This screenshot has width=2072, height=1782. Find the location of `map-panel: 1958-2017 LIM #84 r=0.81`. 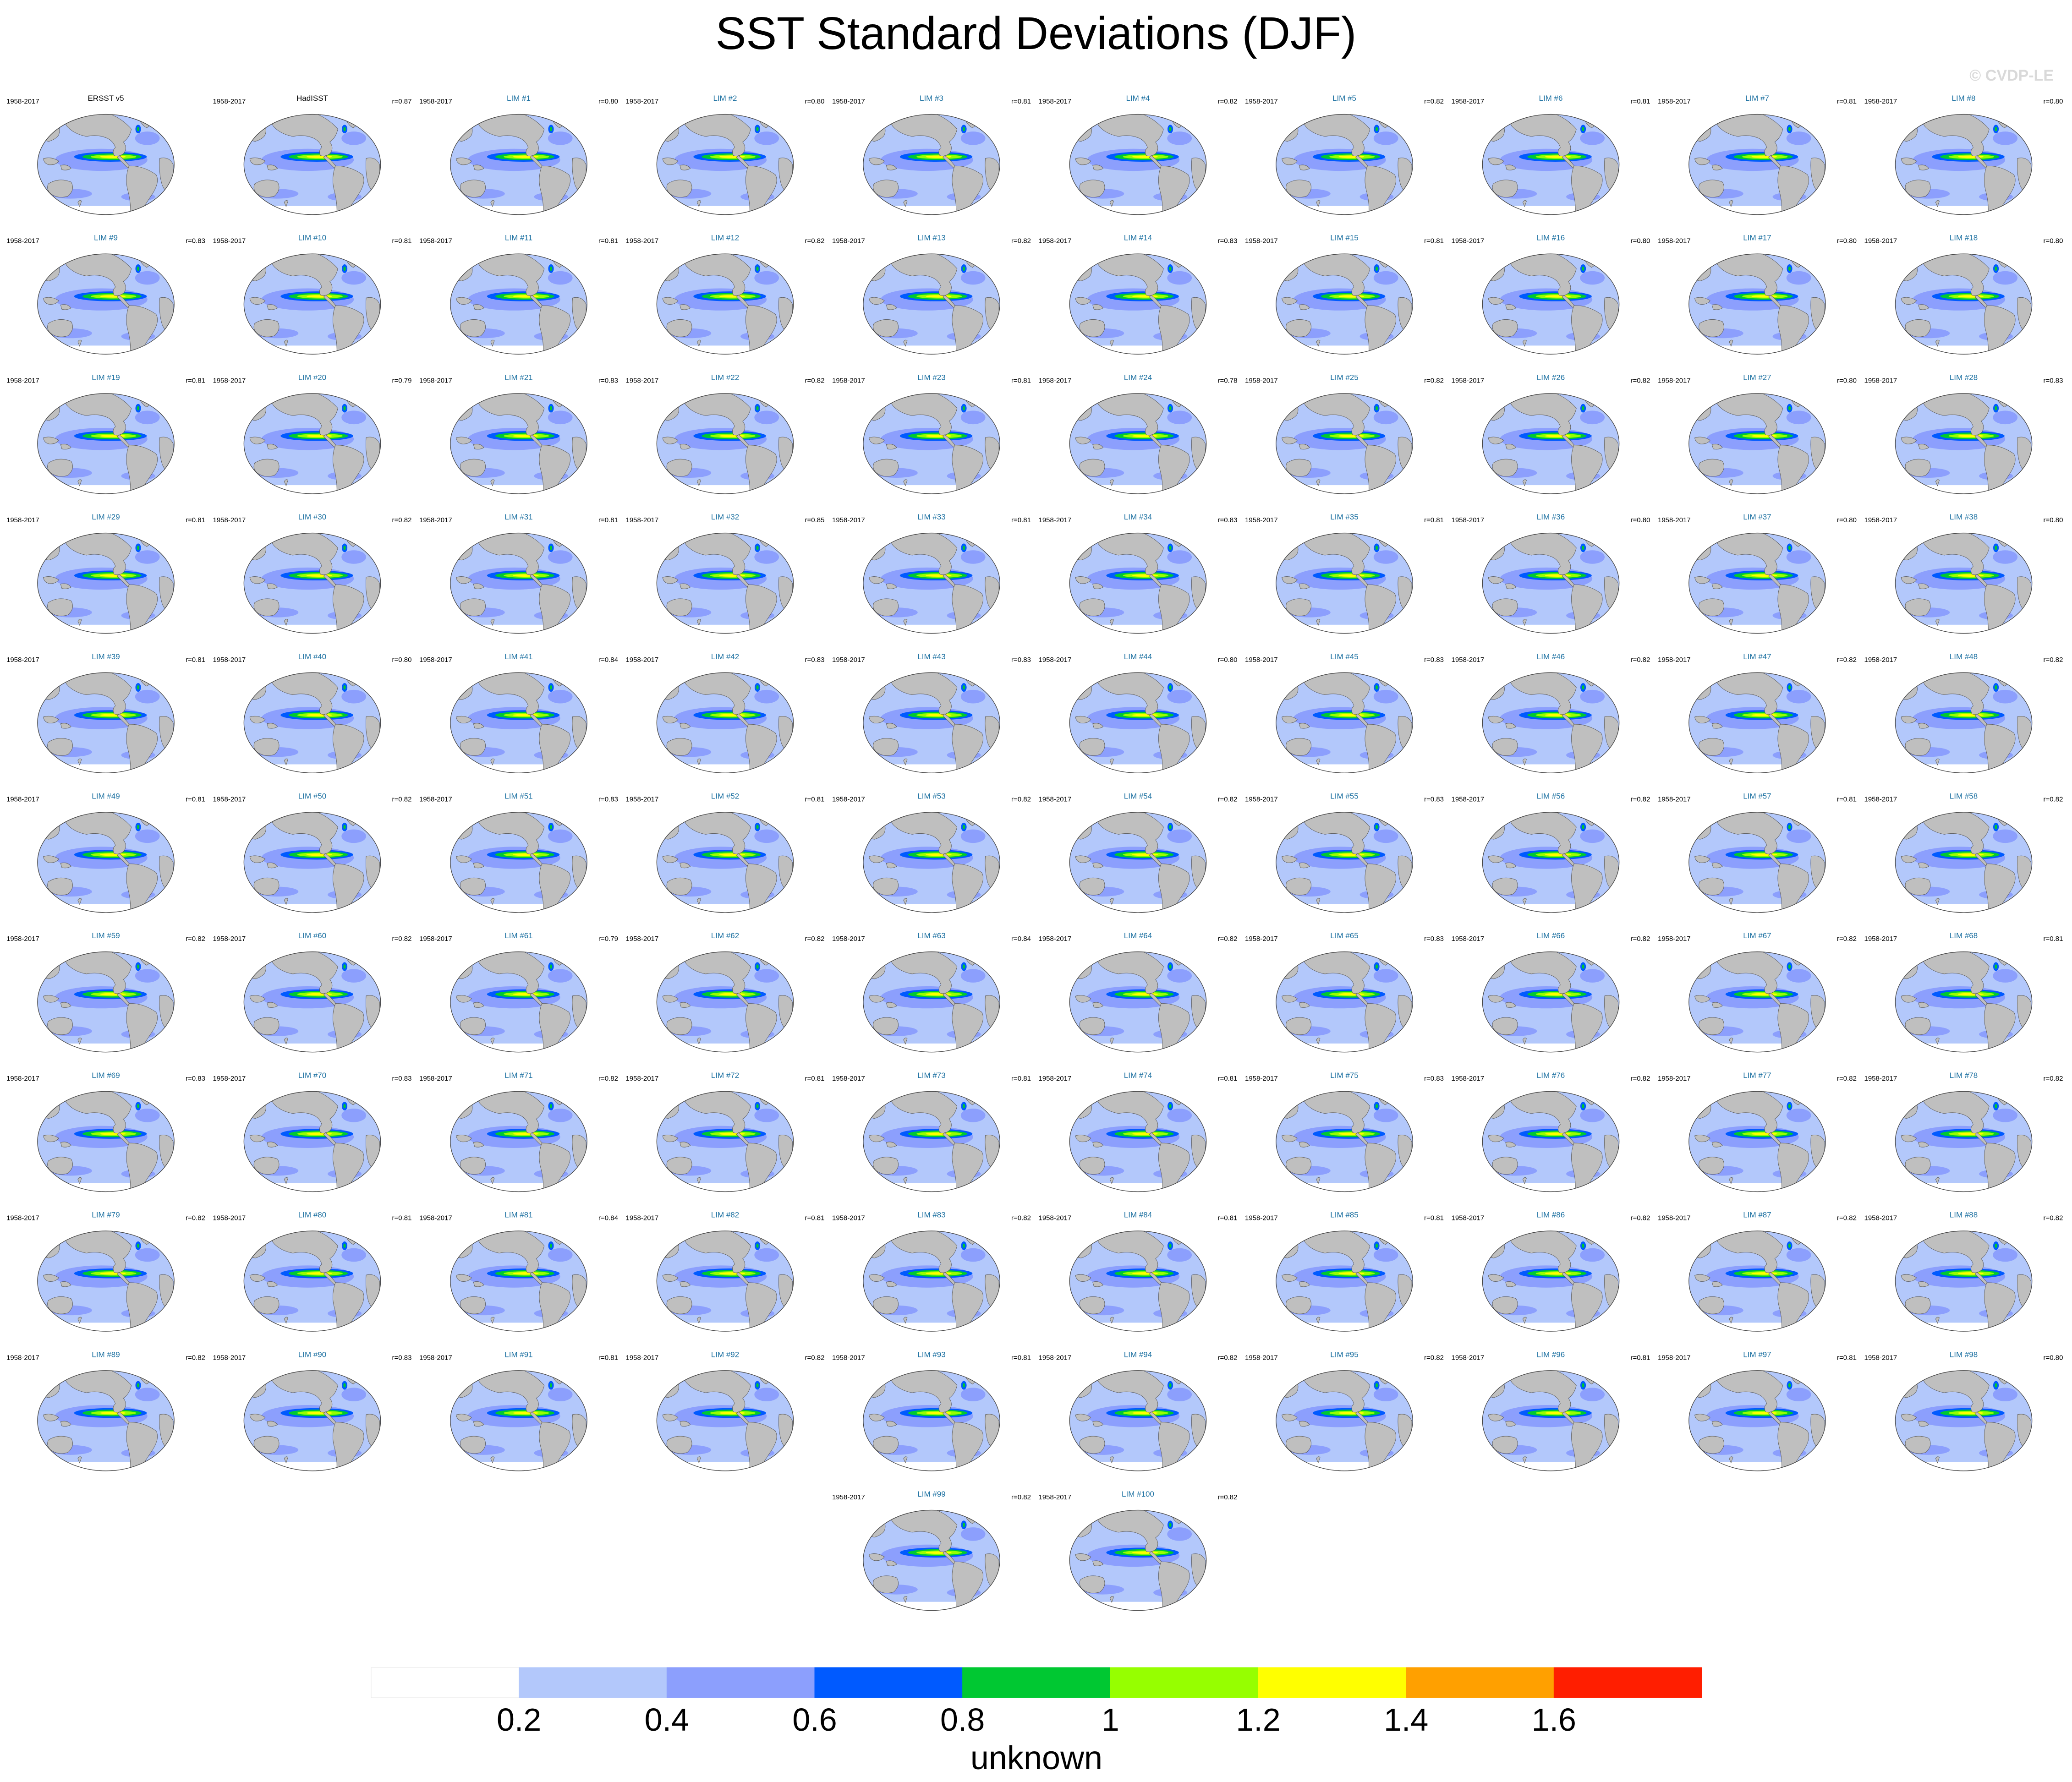

map-panel: 1958-2017 LIM #84 r=0.81 is located at coordinates (1138, 1284).